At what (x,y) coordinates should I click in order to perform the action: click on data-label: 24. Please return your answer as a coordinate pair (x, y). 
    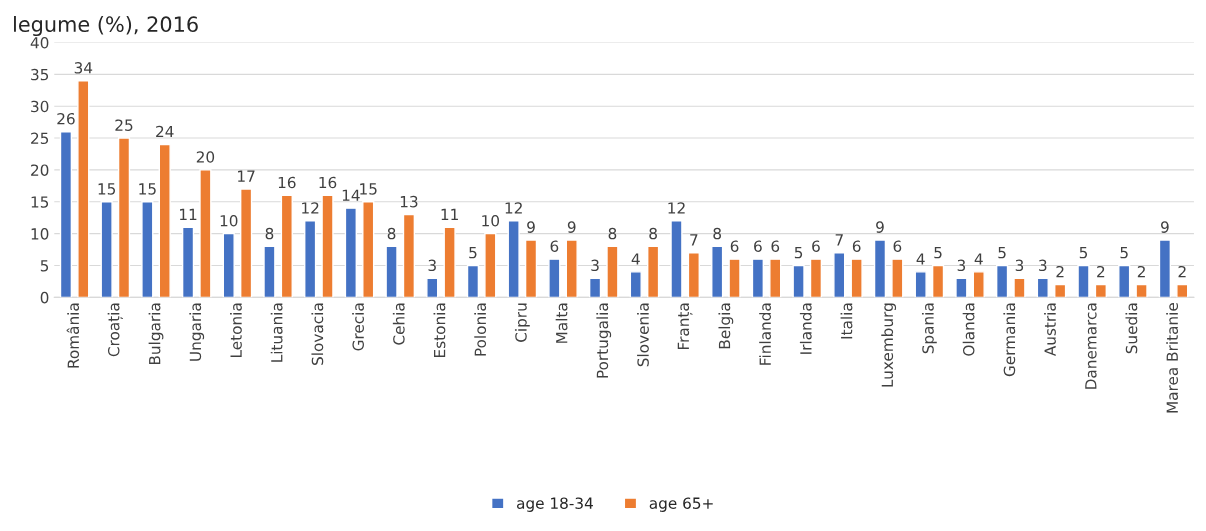
    Looking at the image, I should click on (165, 131).